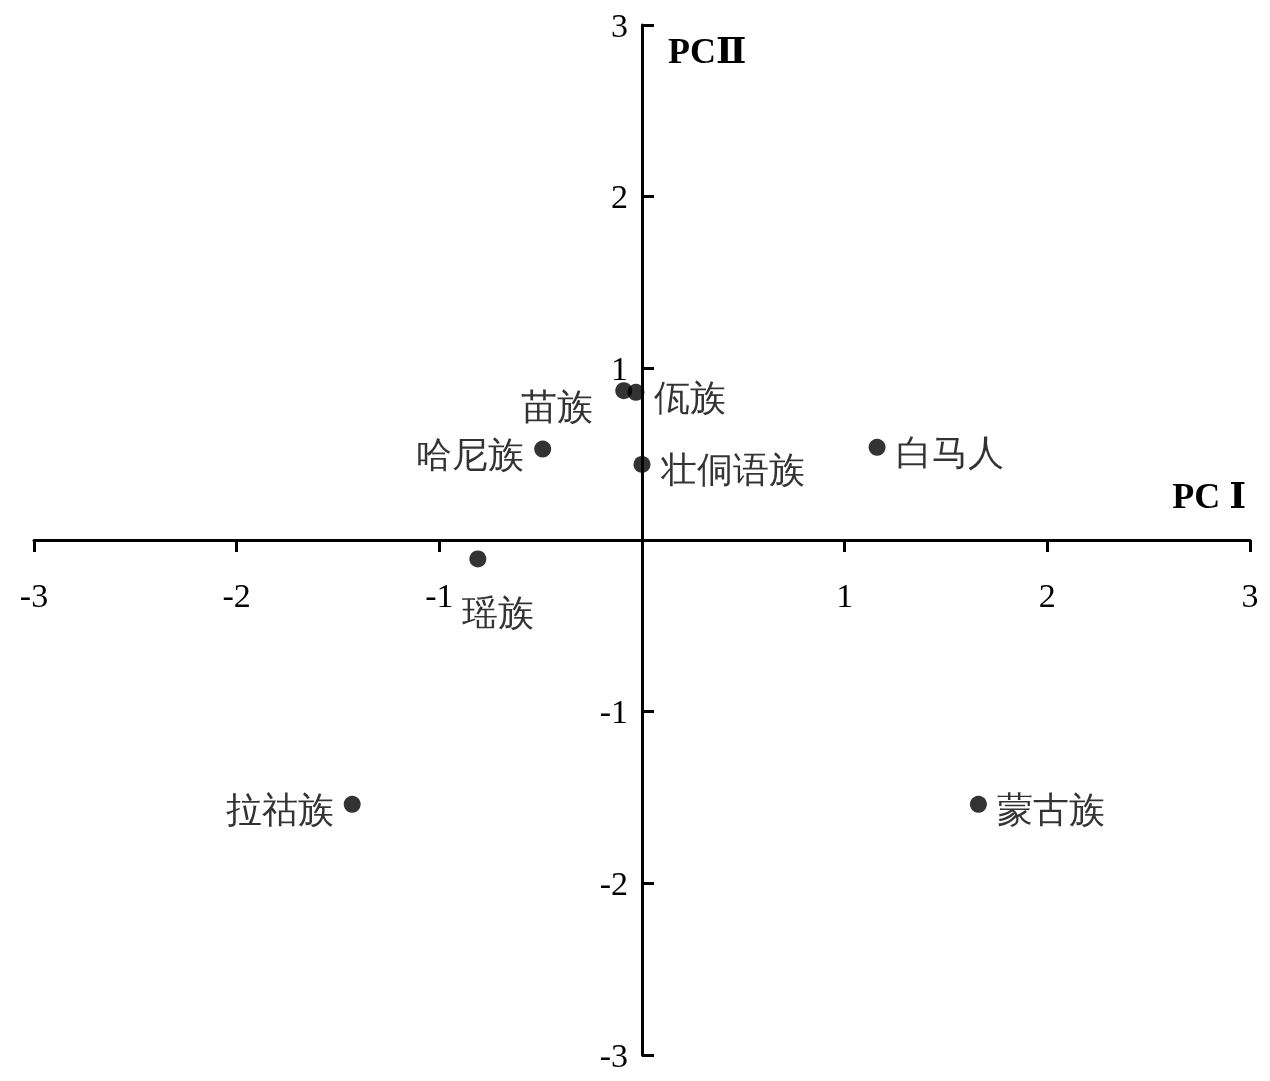 The height and width of the screenshot is (1081, 1270). Describe the element at coordinates (470, 455) in the screenshot. I see `series-label: 哈尼族` at that location.